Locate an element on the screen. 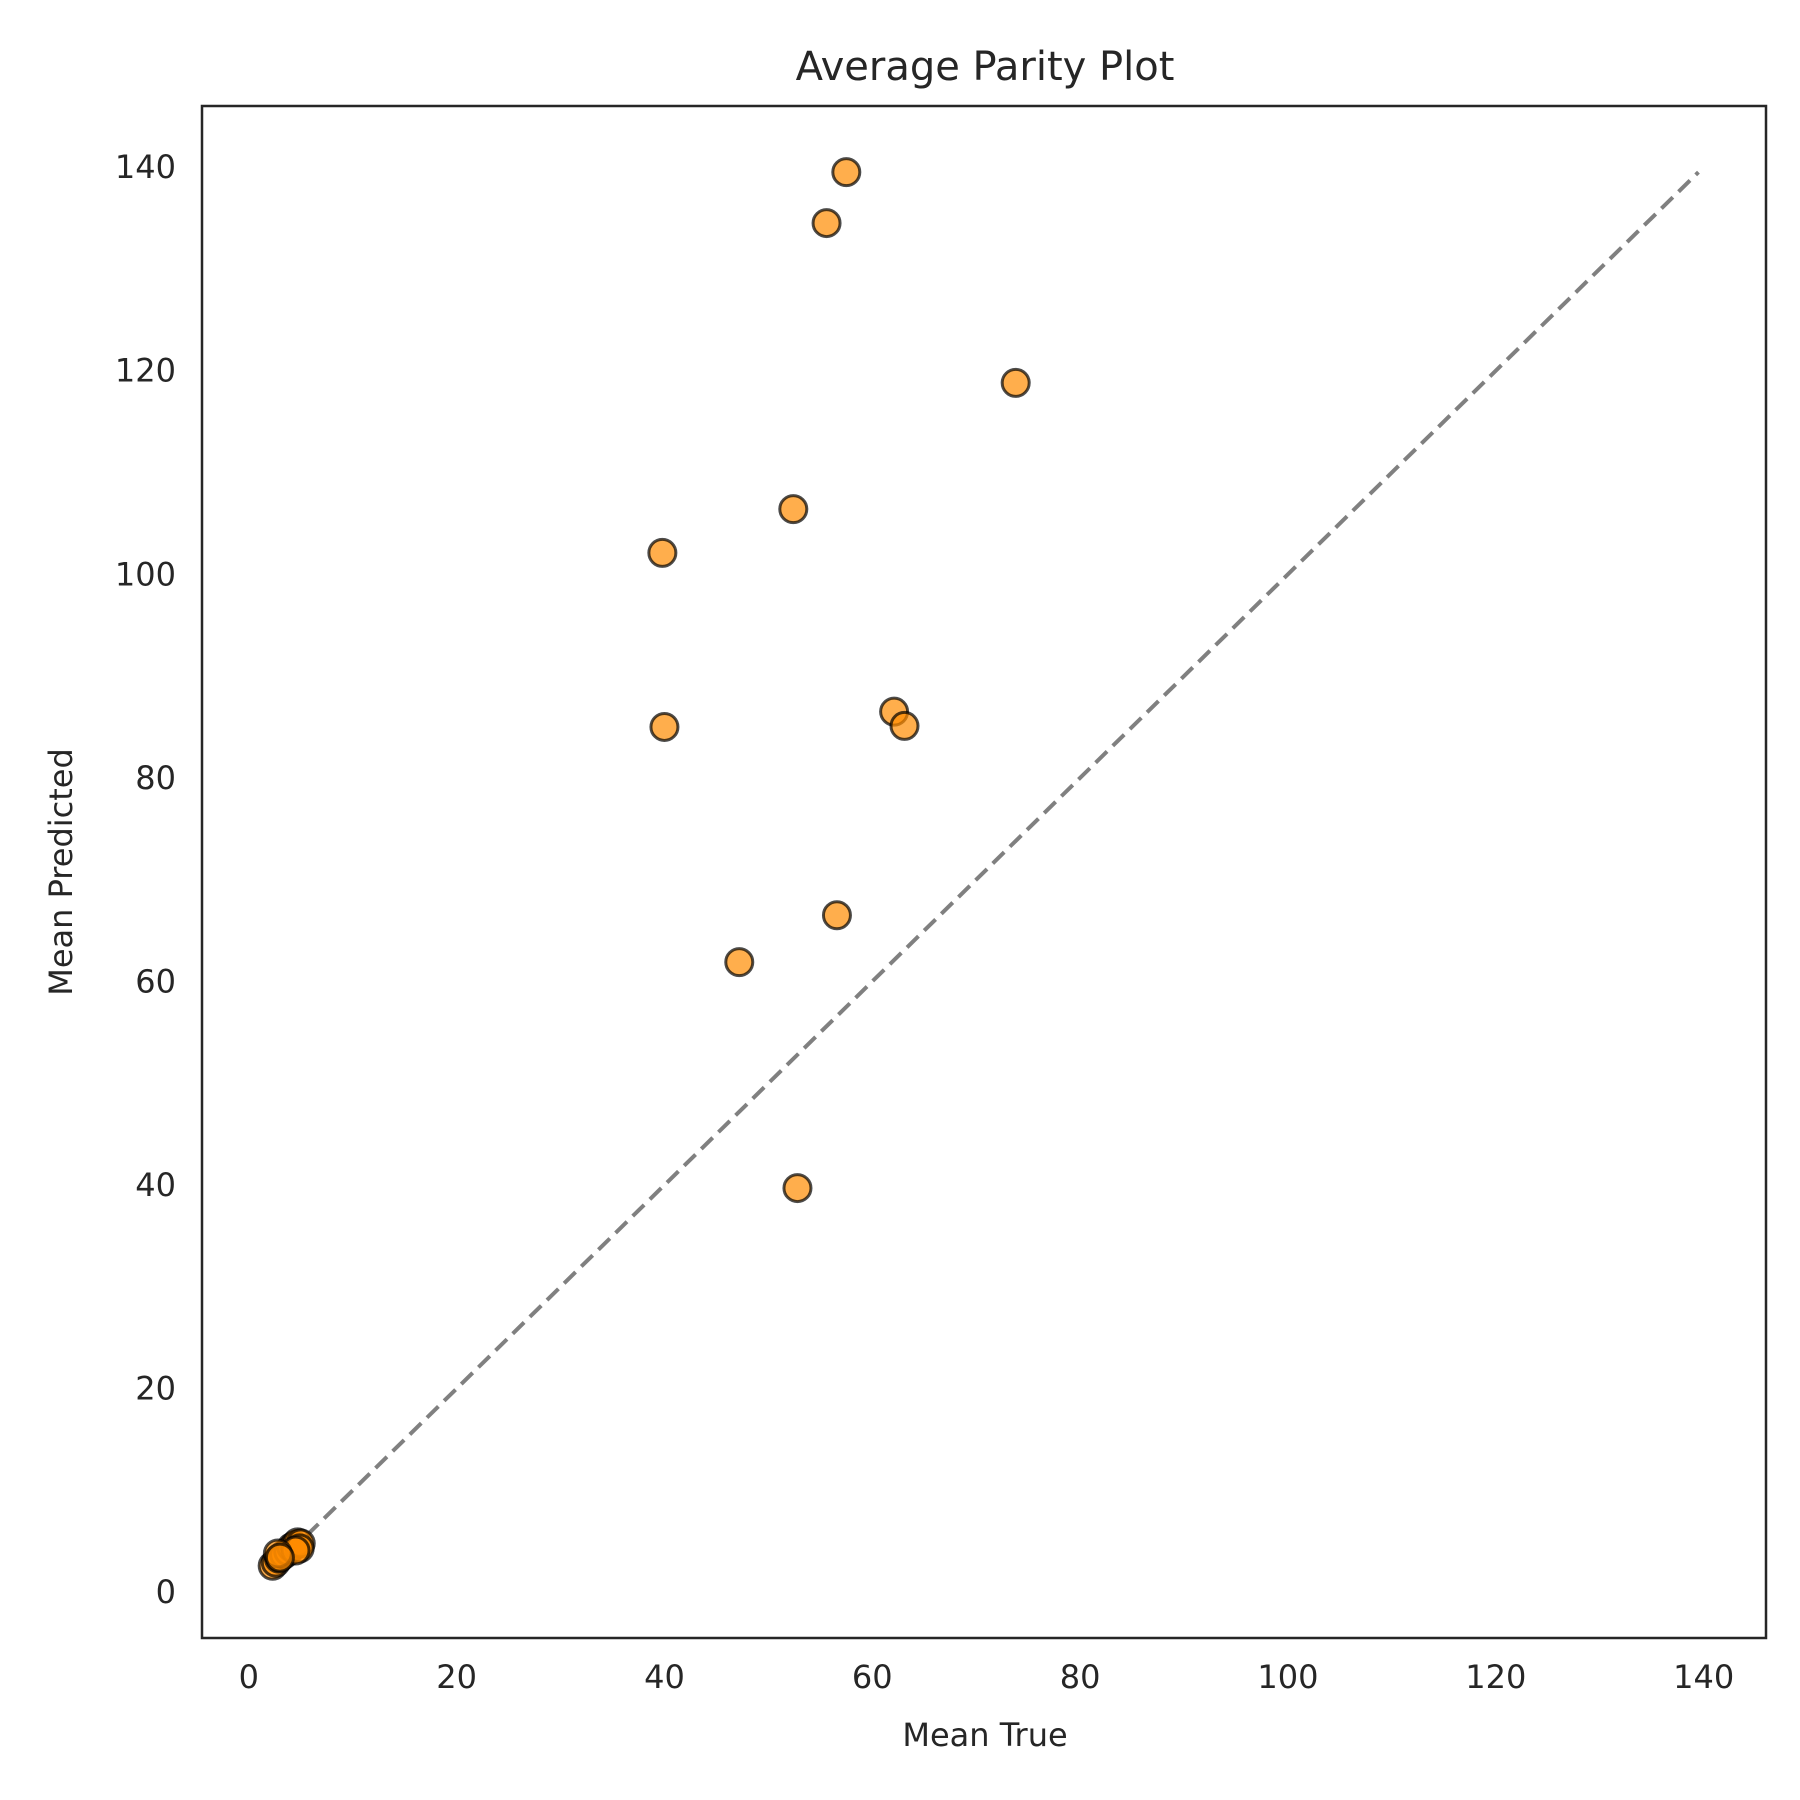 The width and height of the screenshot is (1800, 1800). x-axis-label: Mean True is located at coordinates (984, 1735).